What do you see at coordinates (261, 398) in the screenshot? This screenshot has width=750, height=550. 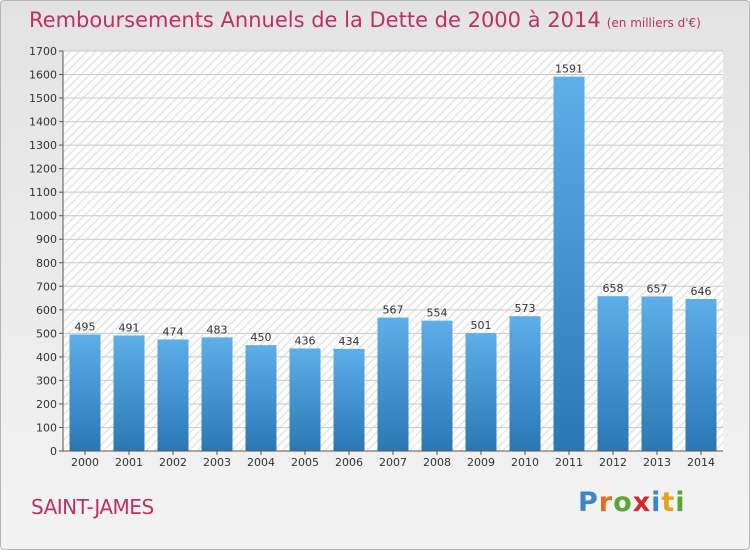 I see `bar-2004` at bounding box center [261, 398].